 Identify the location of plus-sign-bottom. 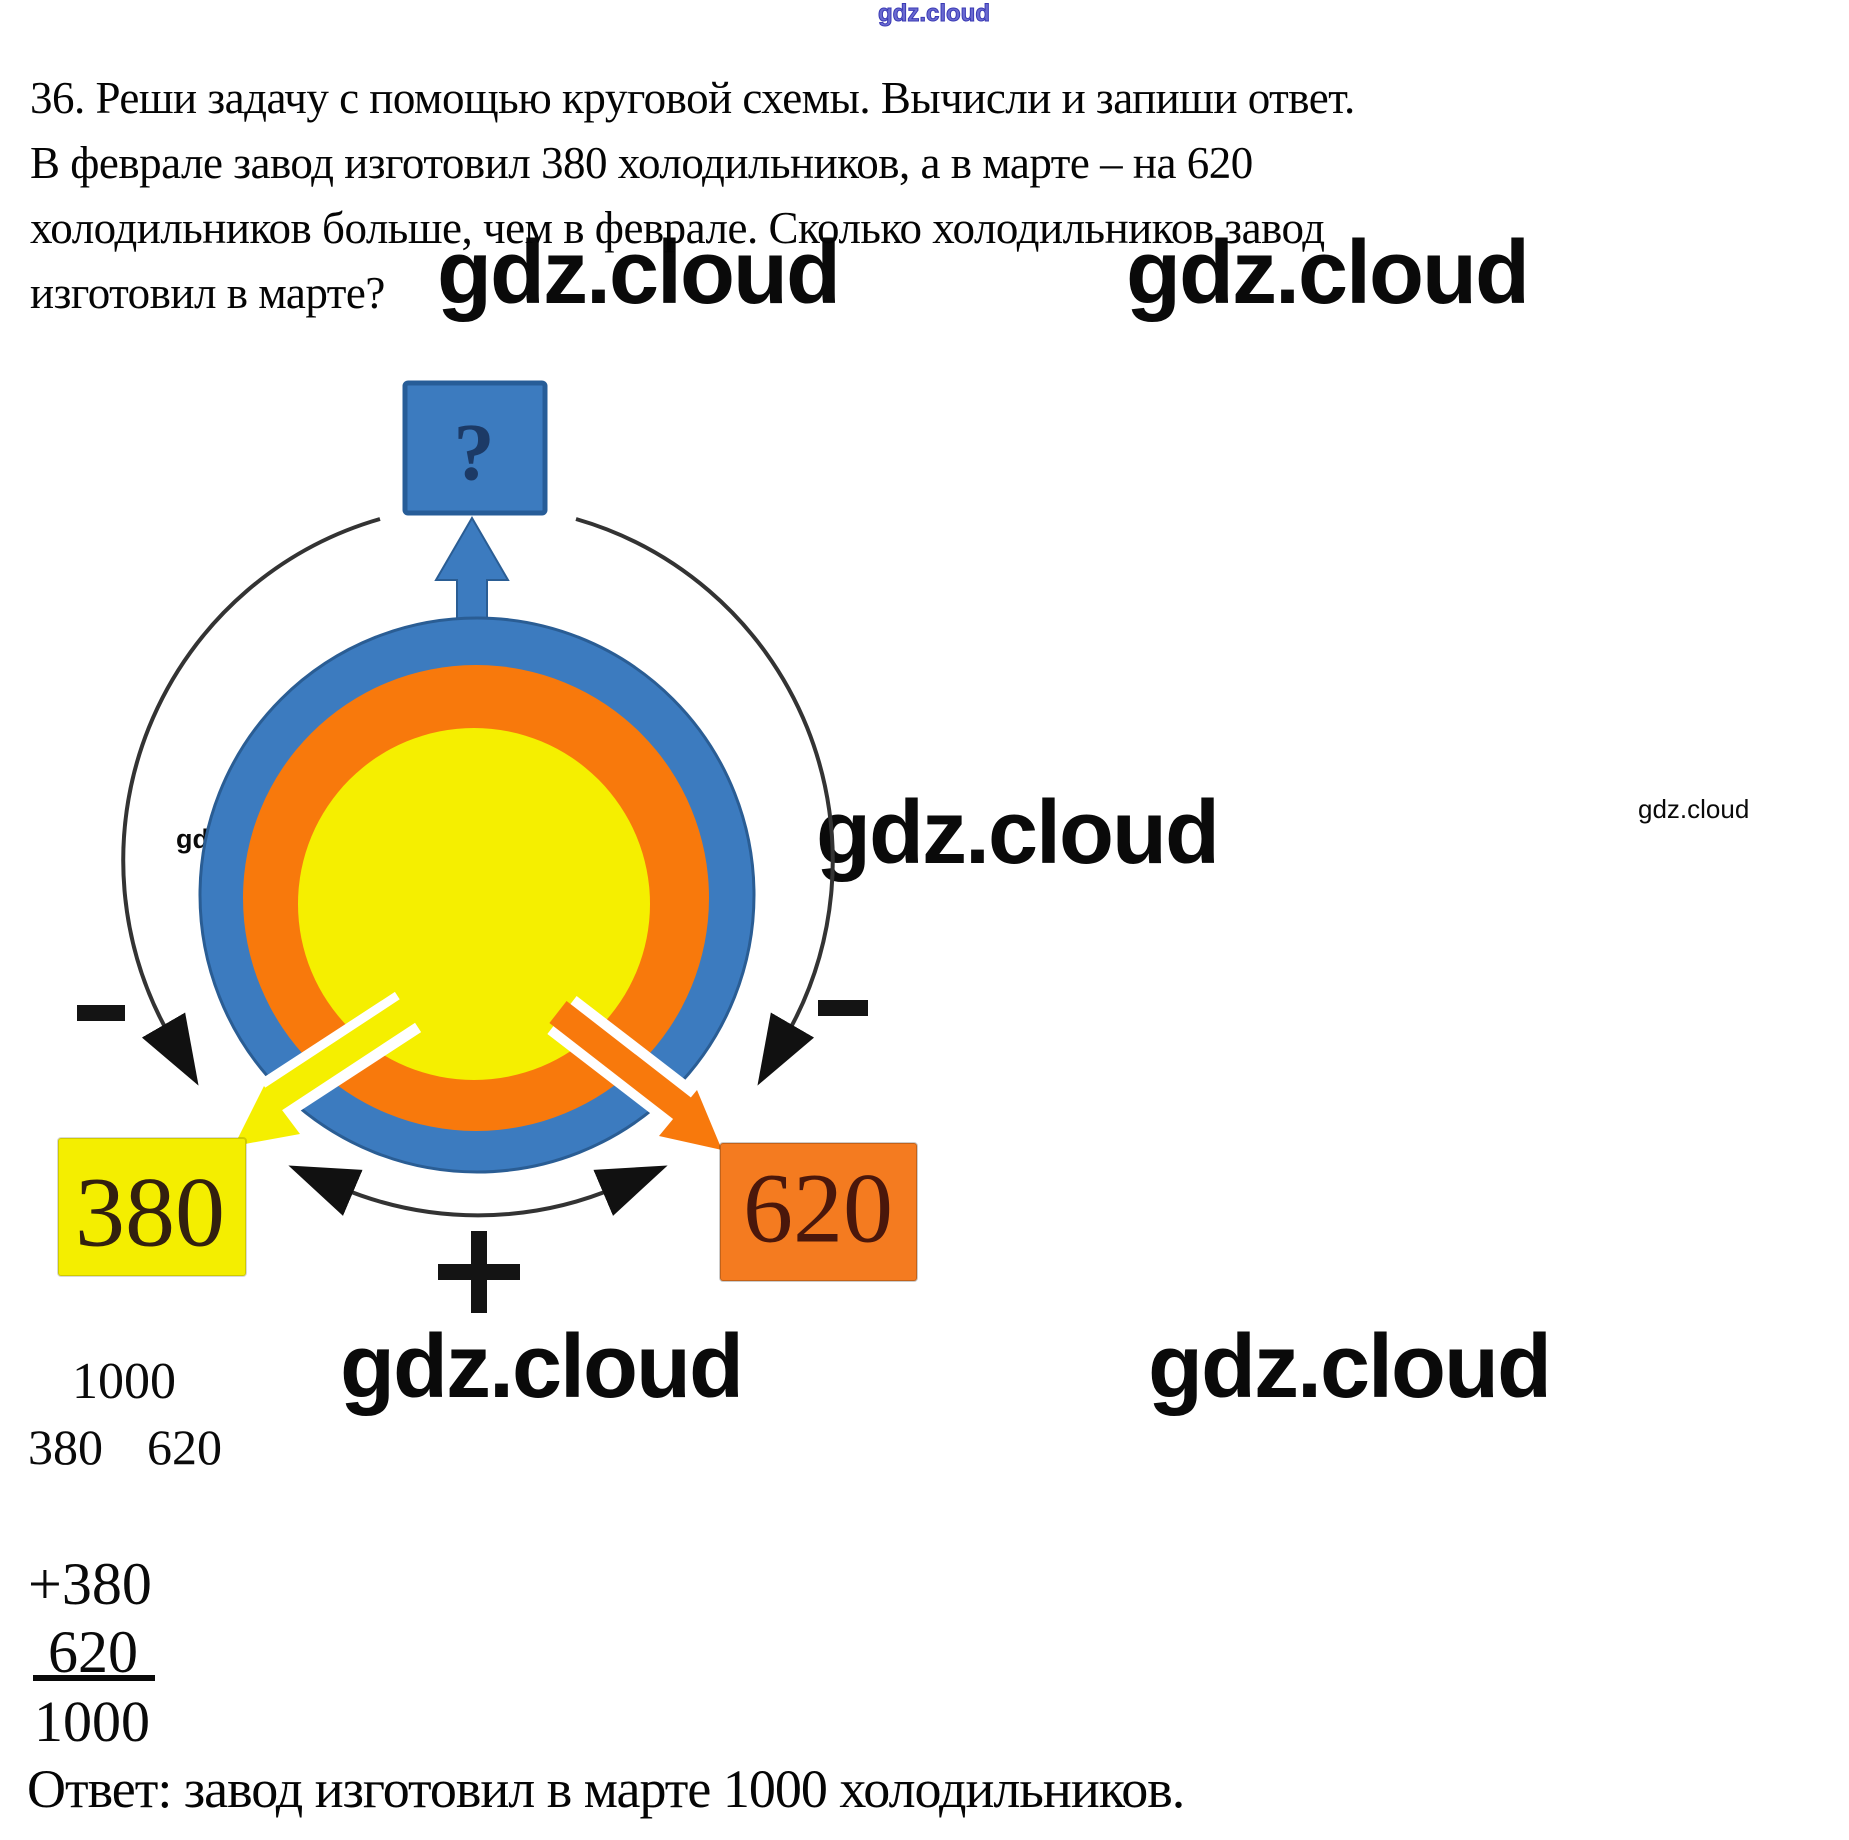
(479, 1272).